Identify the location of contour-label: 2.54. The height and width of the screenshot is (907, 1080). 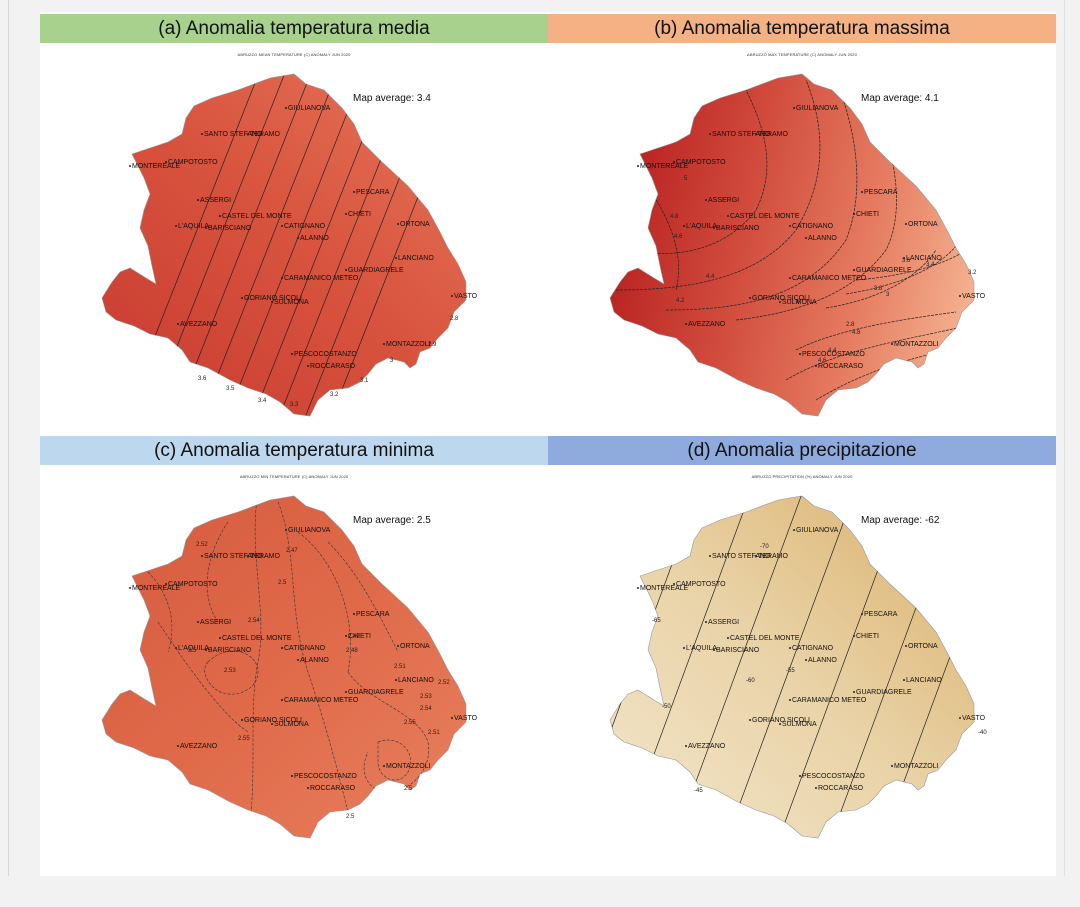
(254, 621).